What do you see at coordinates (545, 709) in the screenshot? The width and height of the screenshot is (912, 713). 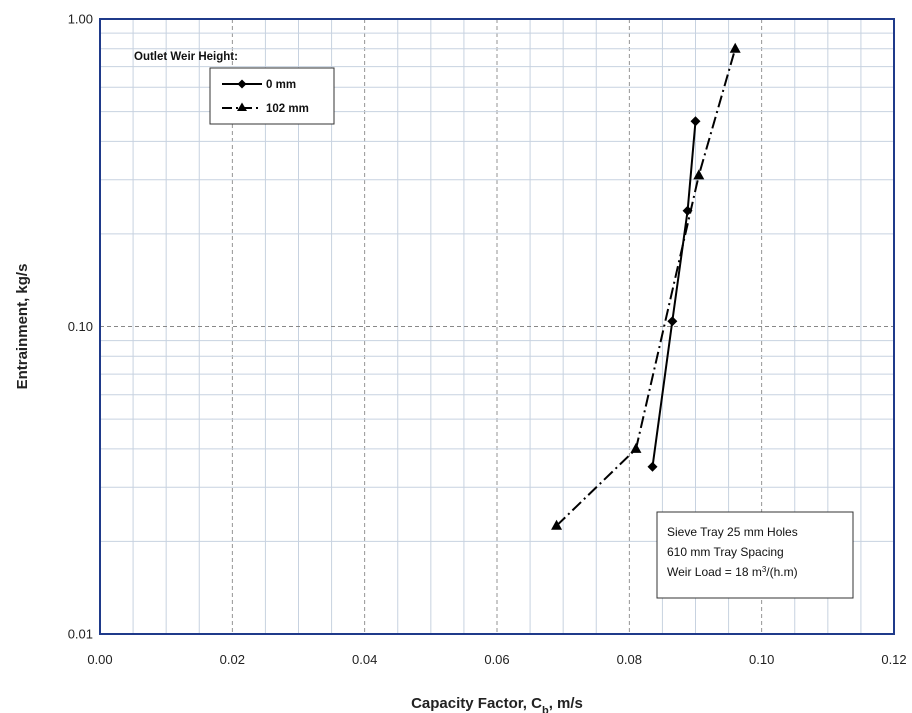 I see `x-axis-title-sub: b` at bounding box center [545, 709].